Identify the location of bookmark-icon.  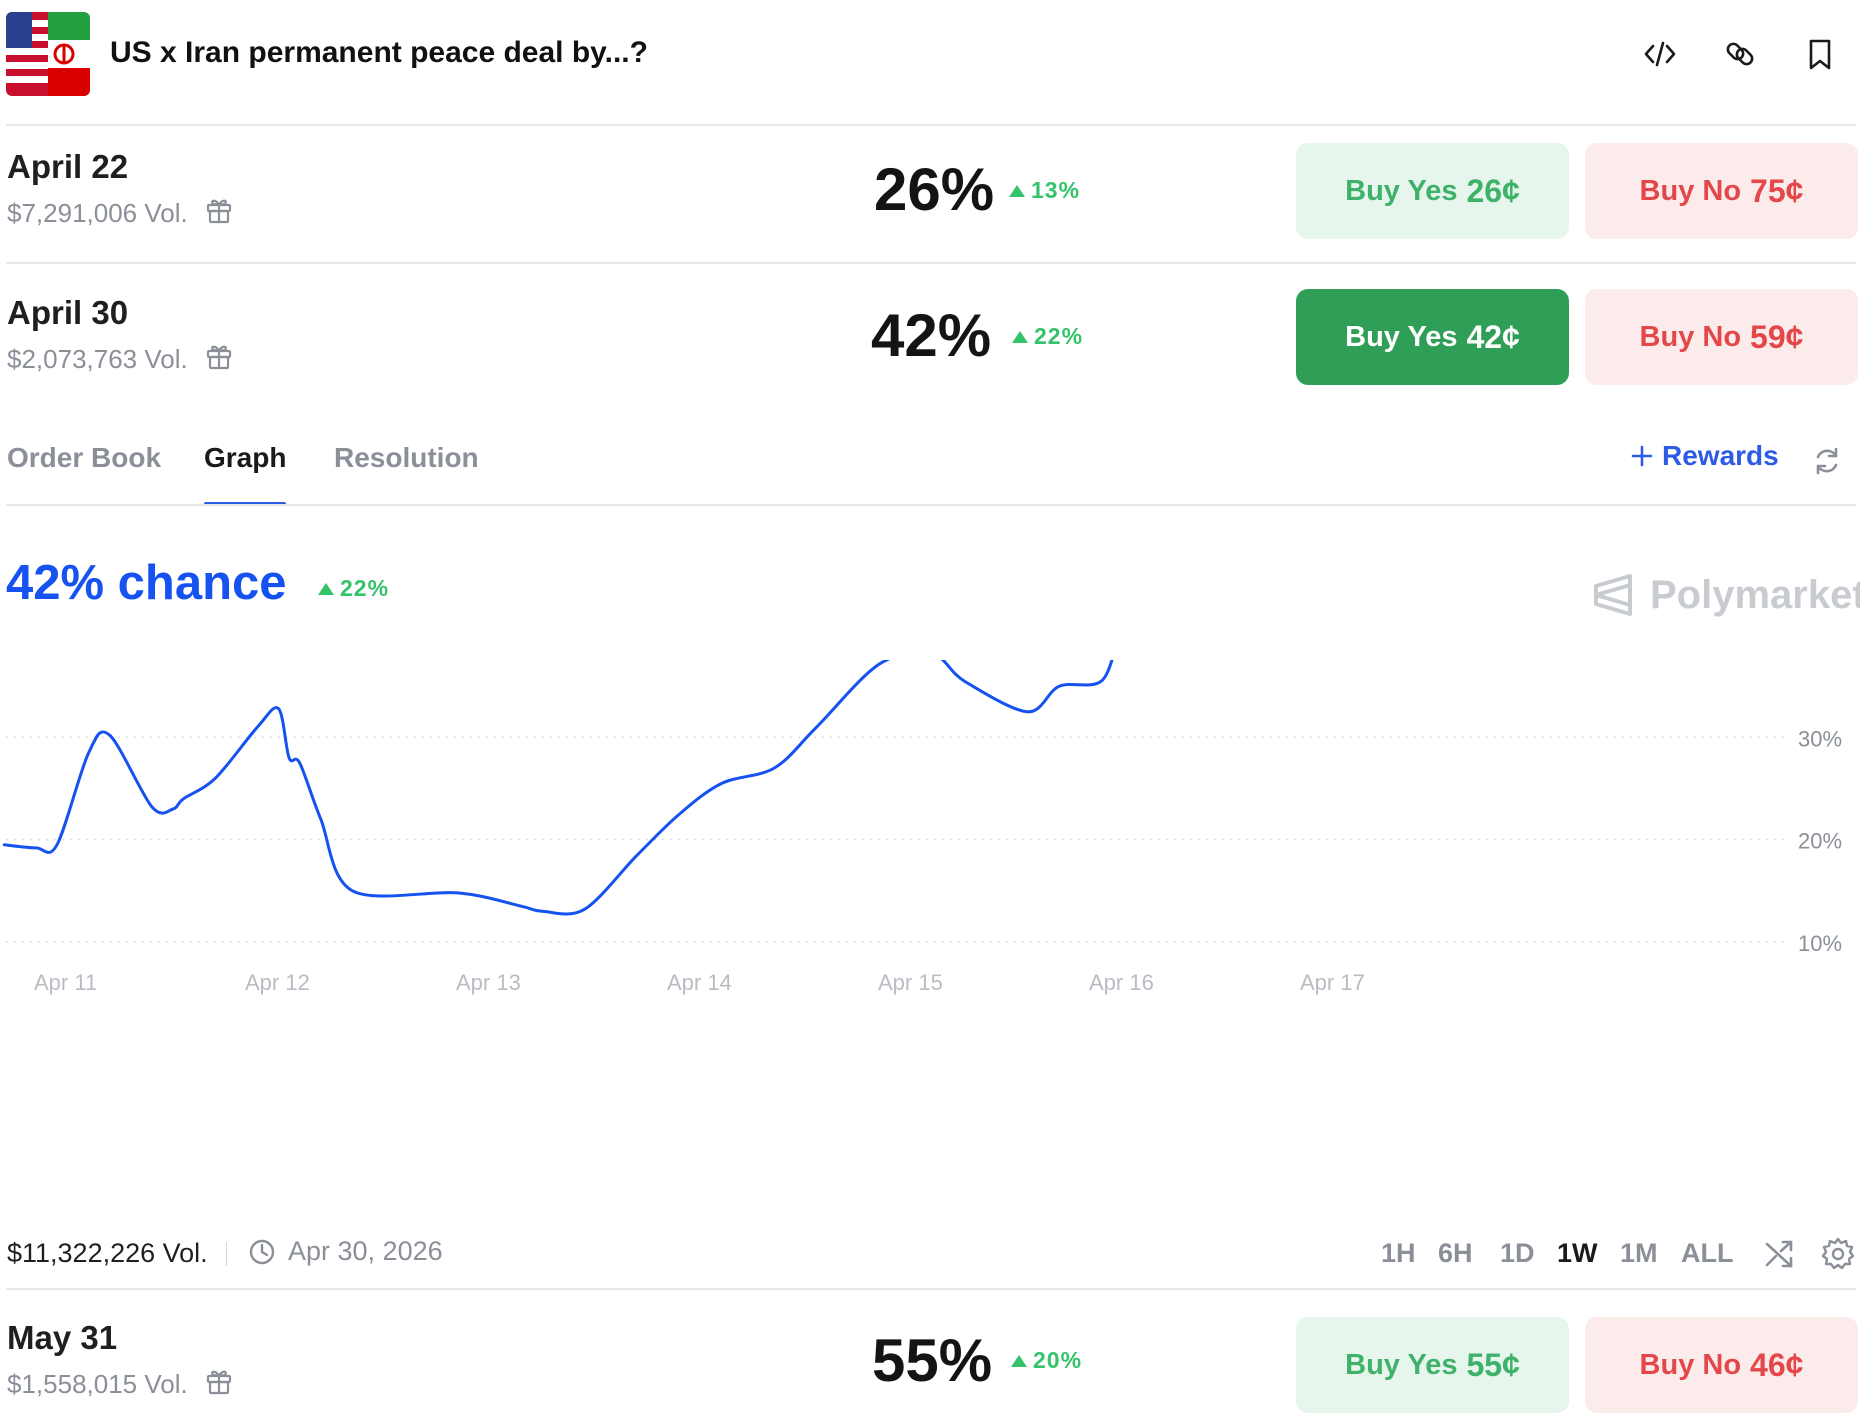
(1820, 54).